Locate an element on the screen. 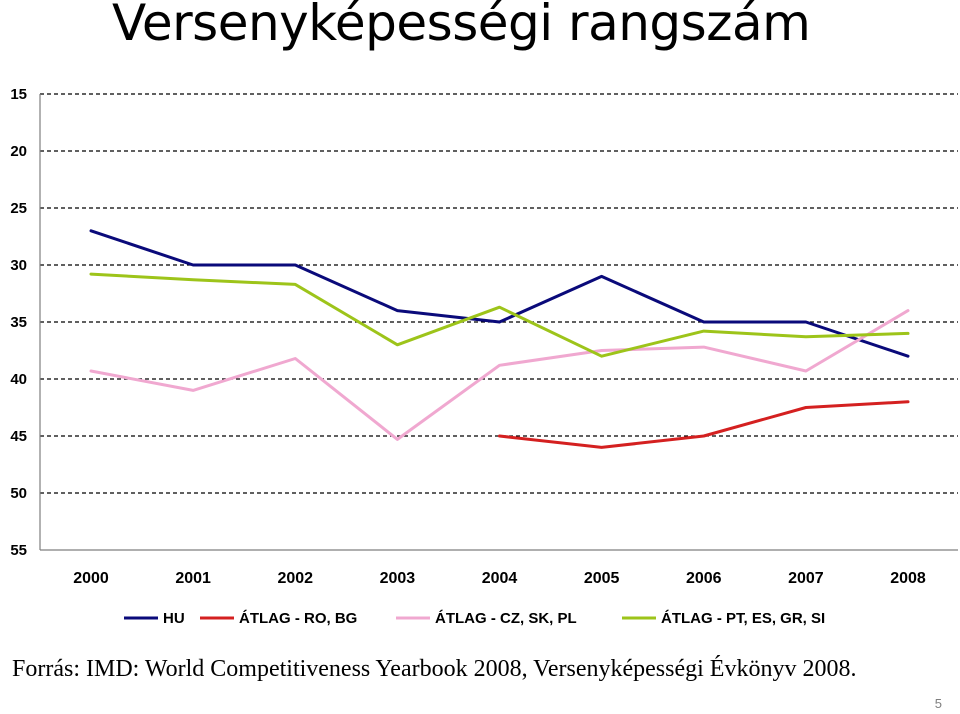  x-tick-label: 2002 is located at coordinates (295, 578).